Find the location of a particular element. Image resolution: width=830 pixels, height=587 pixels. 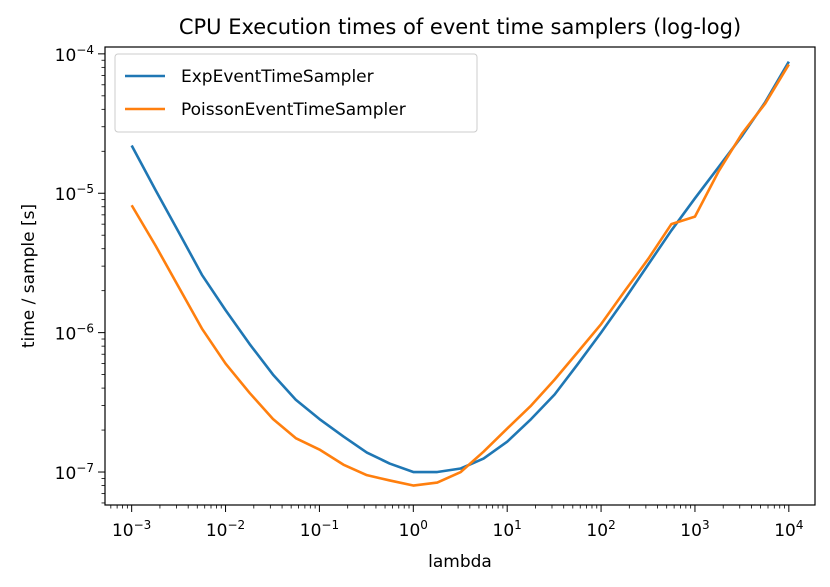

y-tick-label: 10⁻⁷ is located at coordinates (74, 472).